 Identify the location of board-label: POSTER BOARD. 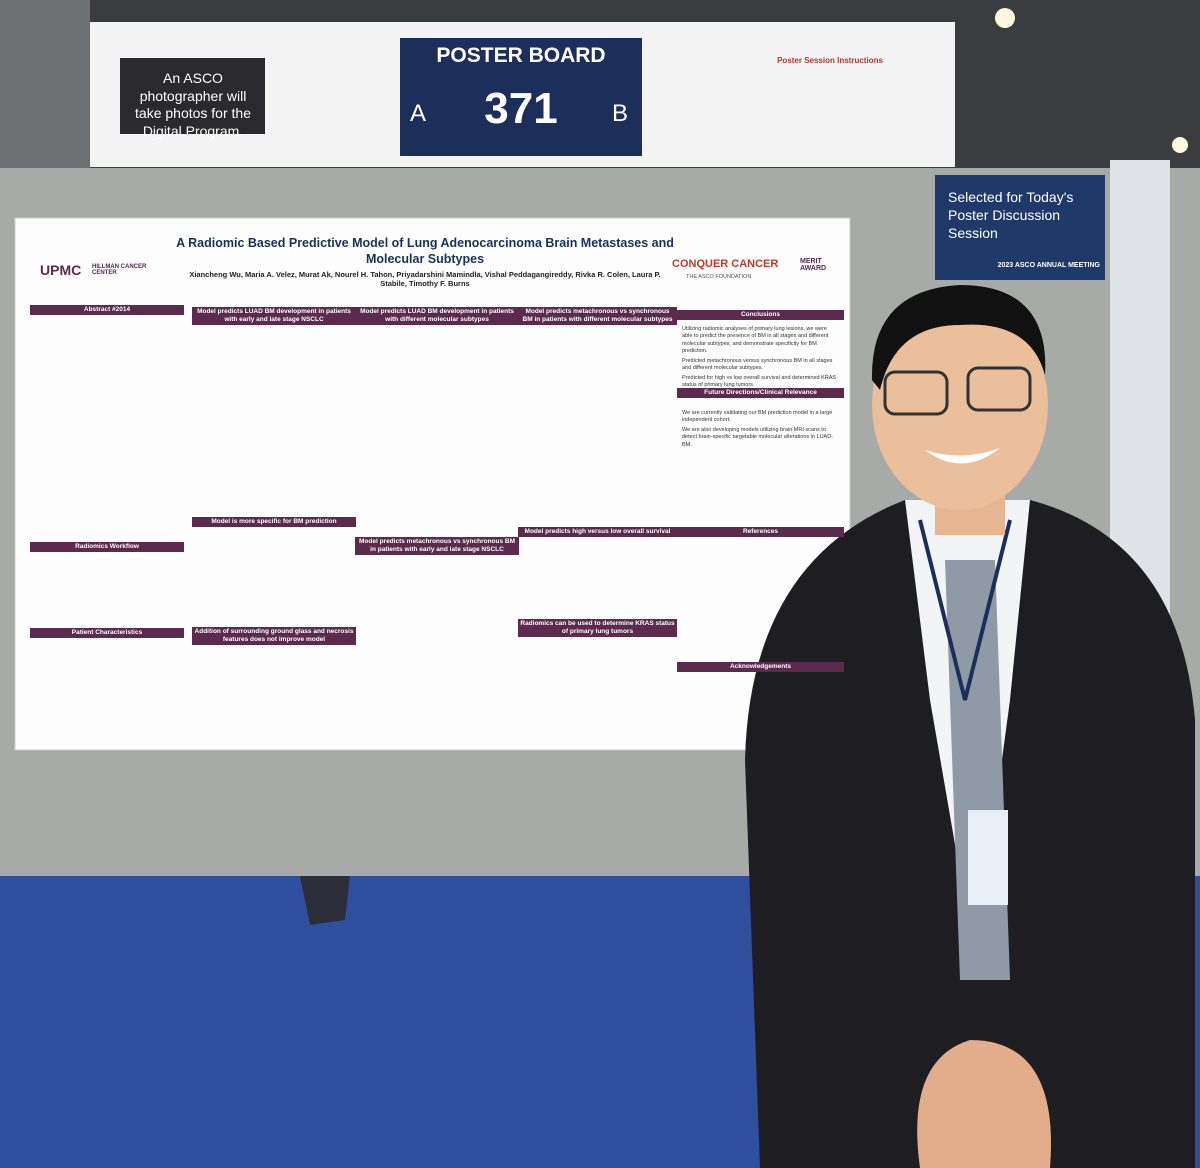
(521, 55).